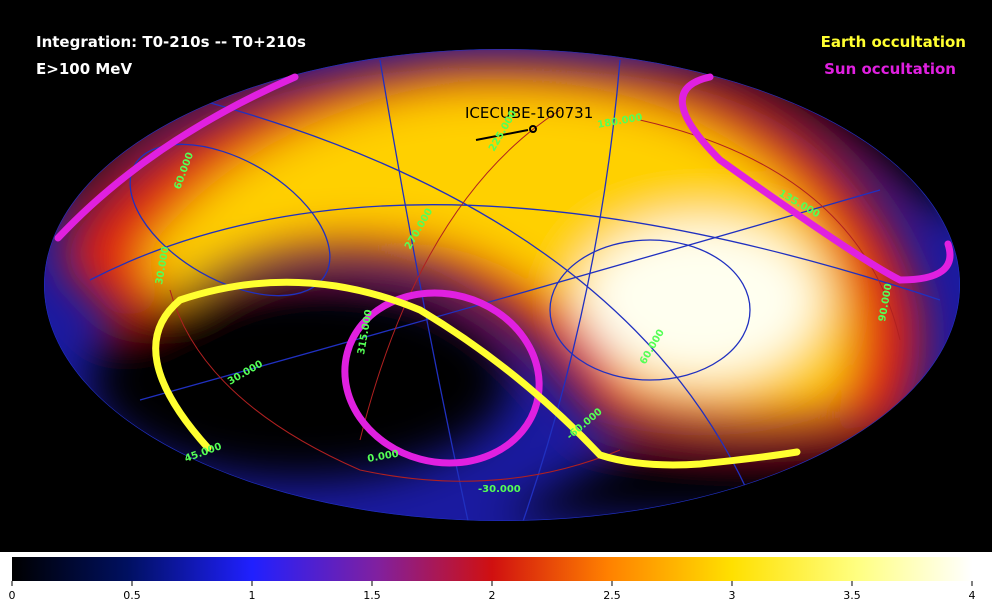  What do you see at coordinates (499, 489) in the screenshot?
I see `grid-label: -30.000` at bounding box center [499, 489].